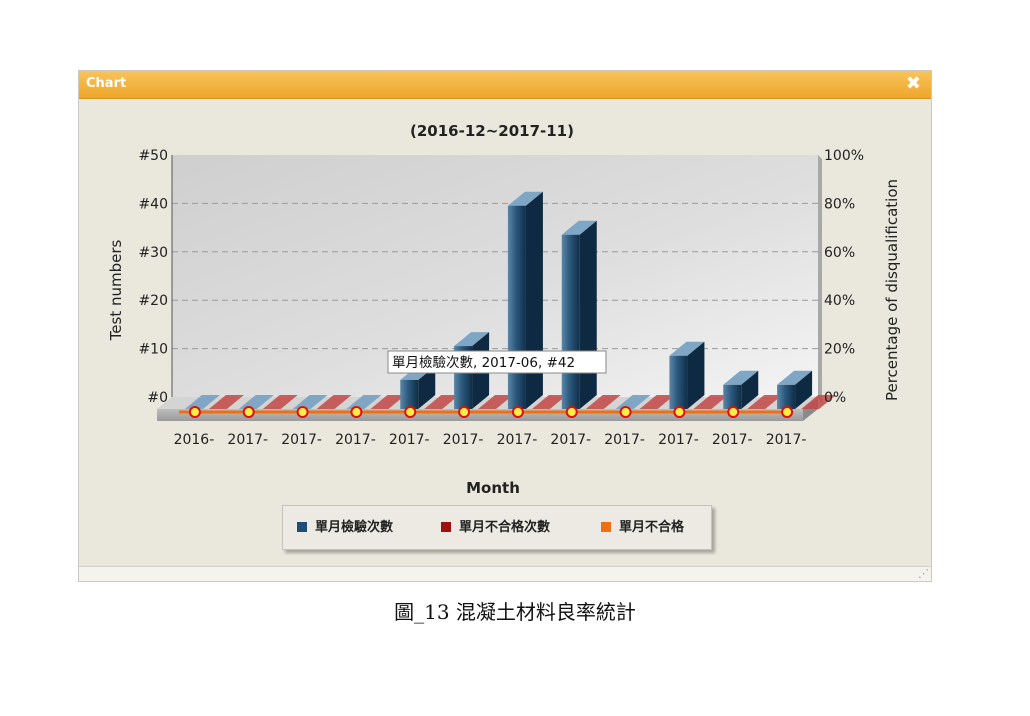 Image resolution: width=1030 pixels, height=716 pixels. Describe the element at coordinates (844, 156) in the screenshot. I see `y2-tick-label: 100%` at that location.